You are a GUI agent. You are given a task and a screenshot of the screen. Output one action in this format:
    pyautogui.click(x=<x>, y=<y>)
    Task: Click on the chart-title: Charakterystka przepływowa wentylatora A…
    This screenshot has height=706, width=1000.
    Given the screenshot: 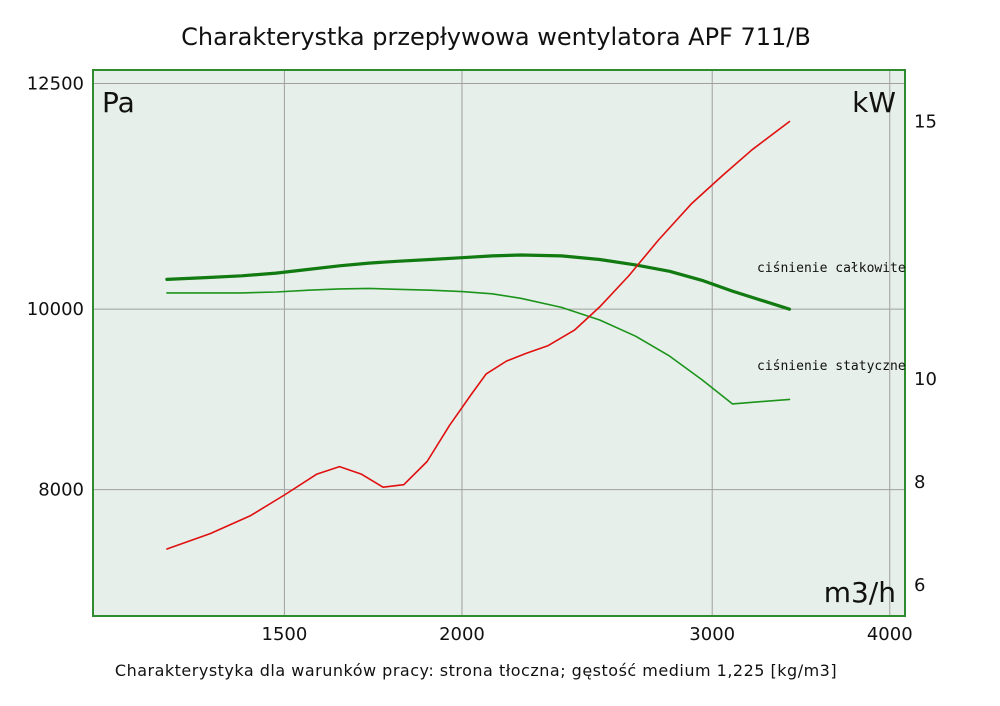 What is the action you would take?
    pyautogui.click(x=496, y=37)
    